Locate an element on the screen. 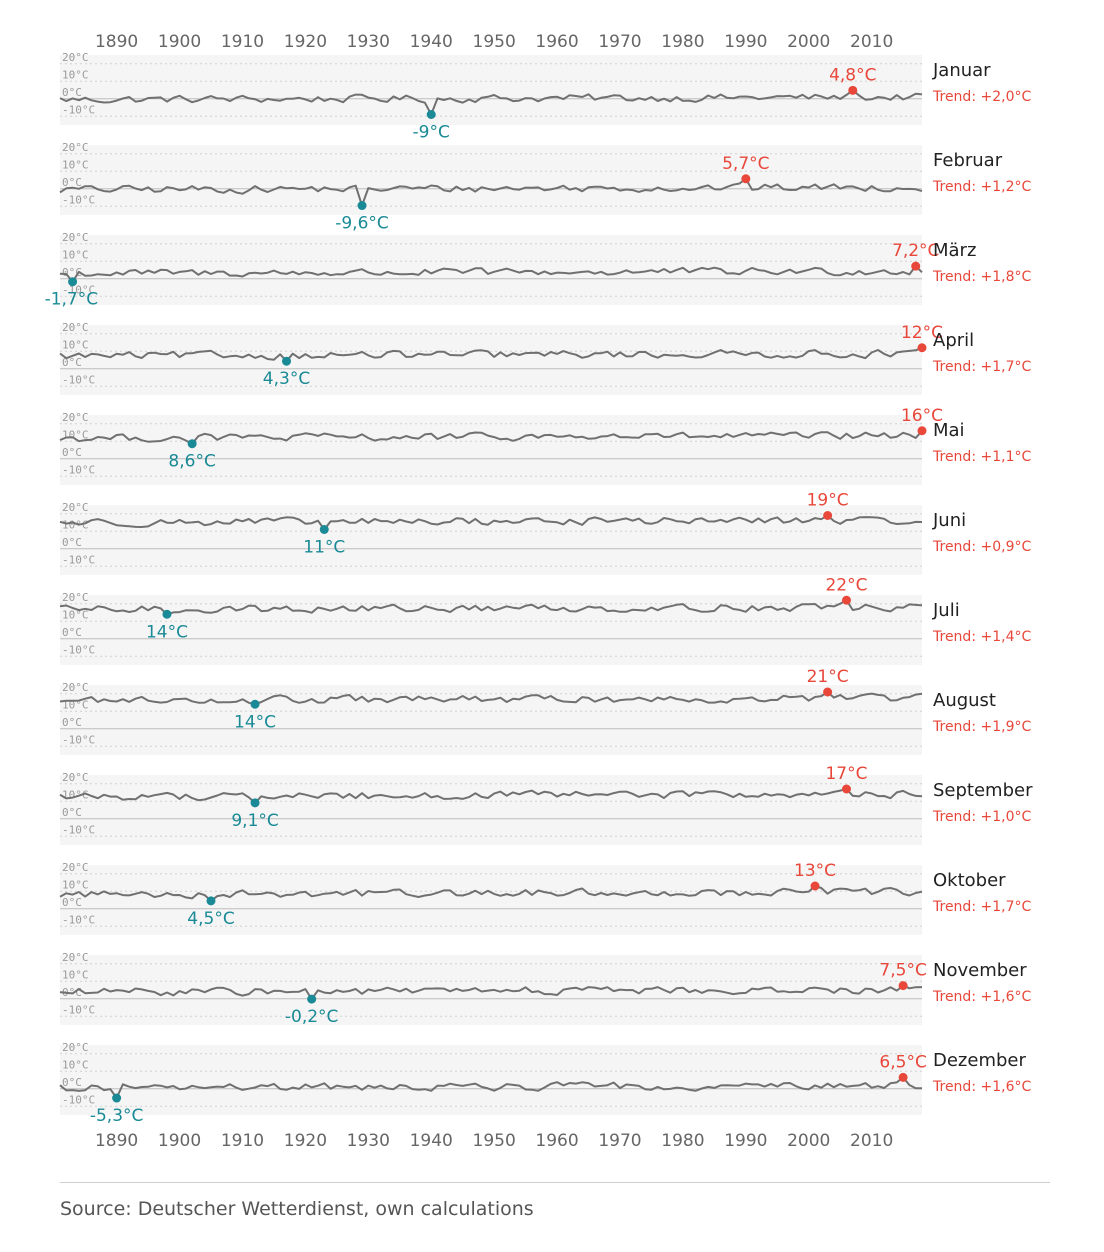 This screenshot has width=1104, height=1252. month-2-y-tick-1: 10°C is located at coordinates (75, 164).